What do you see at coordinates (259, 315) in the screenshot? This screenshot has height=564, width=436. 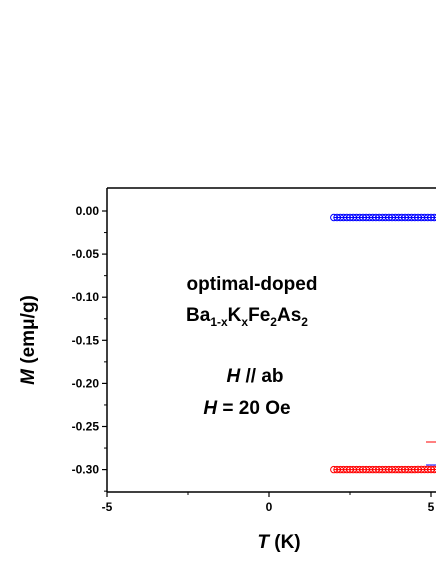 I see `formula-part: Fe` at bounding box center [259, 315].